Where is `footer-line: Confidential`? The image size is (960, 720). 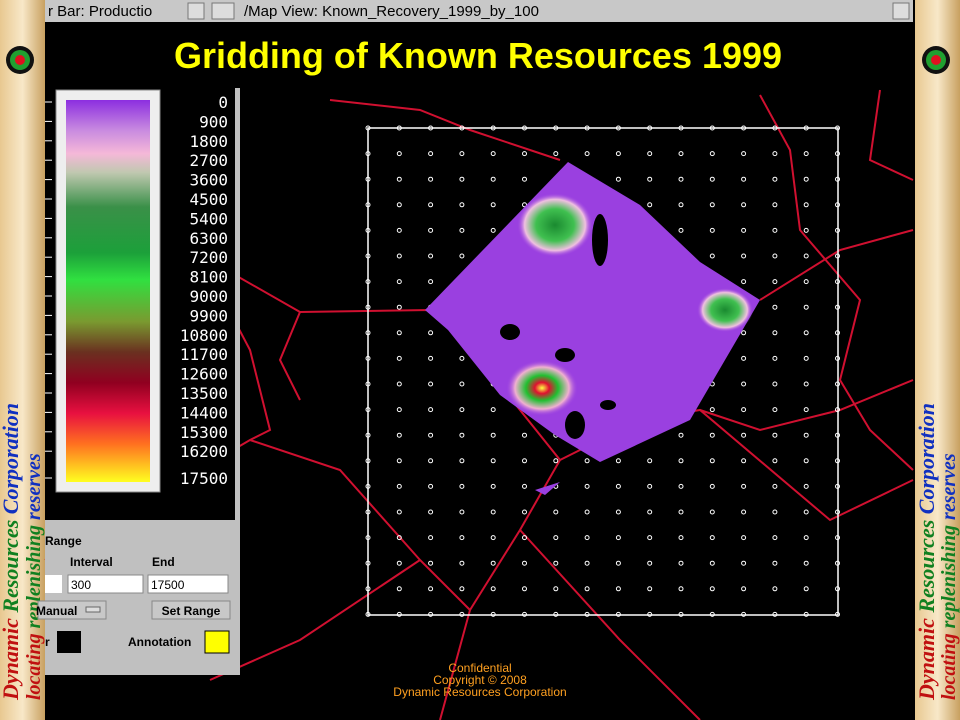
footer-line: Confidential is located at coordinates (479, 668).